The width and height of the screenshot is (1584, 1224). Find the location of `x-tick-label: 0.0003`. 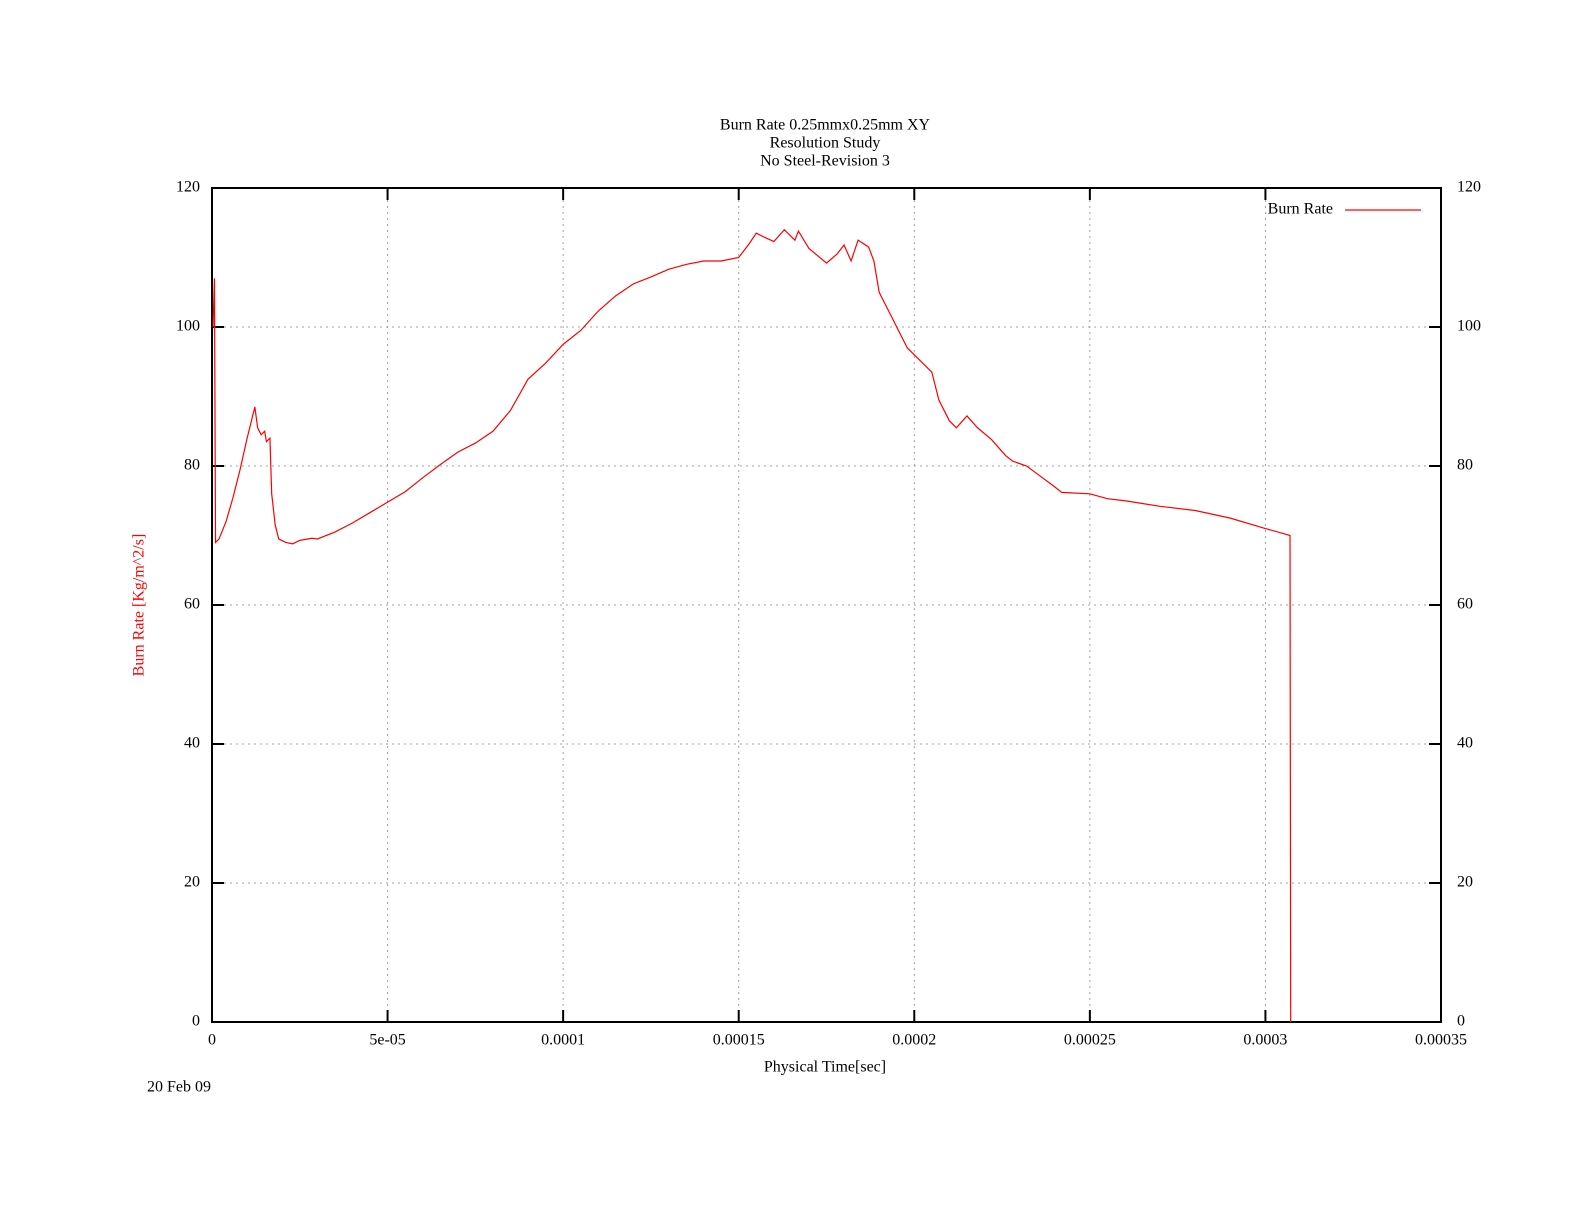

x-tick-label: 0.0003 is located at coordinates (1265, 1040).